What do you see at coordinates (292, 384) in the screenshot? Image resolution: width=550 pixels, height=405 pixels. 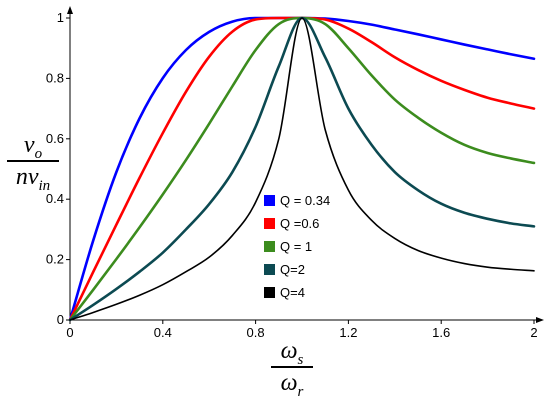 I see `x-axis-label-denominator: ωr` at bounding box center [292, 384].